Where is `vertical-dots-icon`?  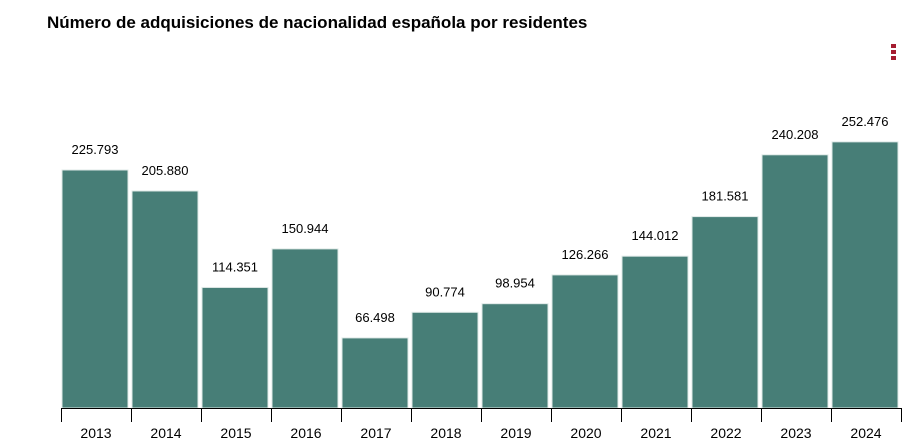 vertical-dots-icon is located at coordinates (894, 53).